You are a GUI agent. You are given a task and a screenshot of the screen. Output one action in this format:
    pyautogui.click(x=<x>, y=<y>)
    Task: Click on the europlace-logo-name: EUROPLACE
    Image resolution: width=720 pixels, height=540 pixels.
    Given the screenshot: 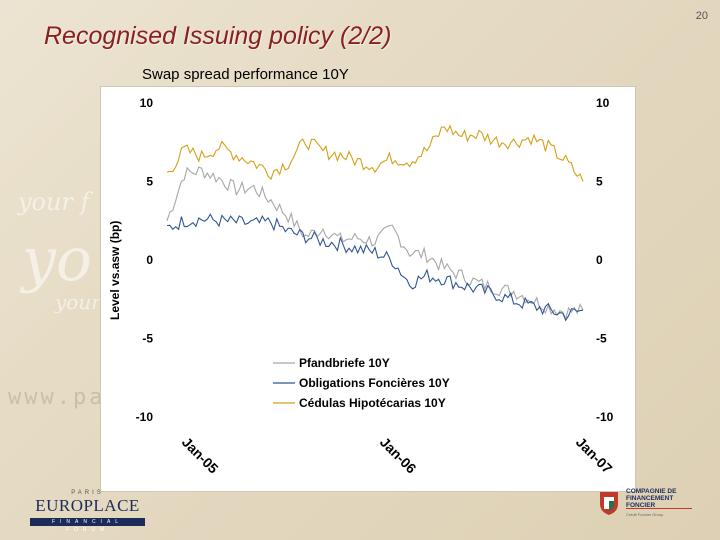 What is the action you would take?
    pyautogui.click(x=87, y=505)
    